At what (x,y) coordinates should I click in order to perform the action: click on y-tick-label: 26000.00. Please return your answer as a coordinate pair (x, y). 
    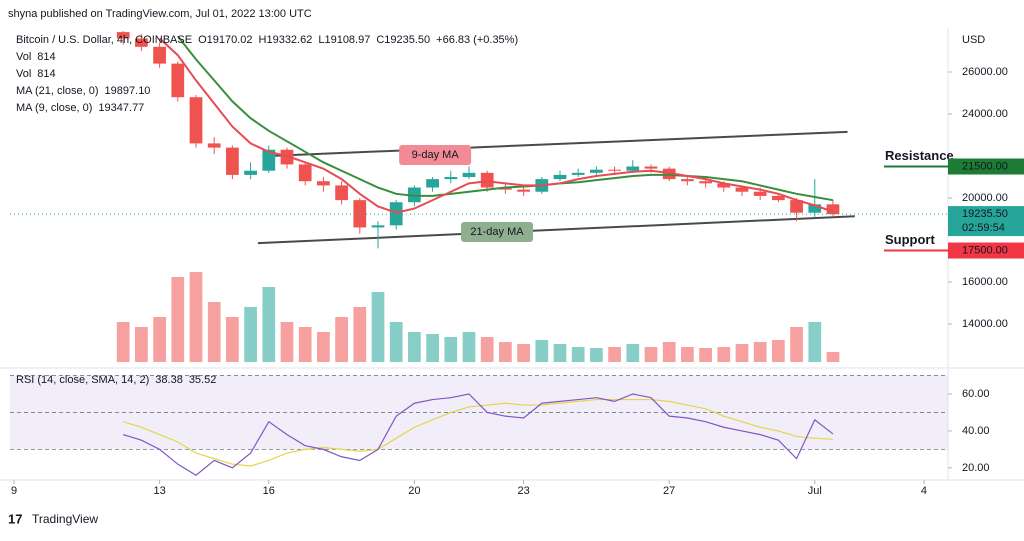
    Looking at the image, I should click on (985, 72).